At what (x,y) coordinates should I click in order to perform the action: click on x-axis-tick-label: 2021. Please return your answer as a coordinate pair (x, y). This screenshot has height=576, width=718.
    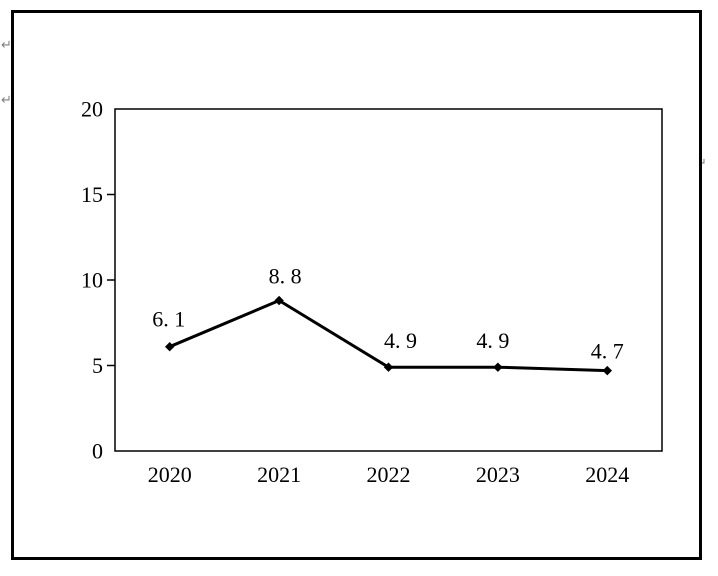
    Looking at the image, I should click on (279, 474).